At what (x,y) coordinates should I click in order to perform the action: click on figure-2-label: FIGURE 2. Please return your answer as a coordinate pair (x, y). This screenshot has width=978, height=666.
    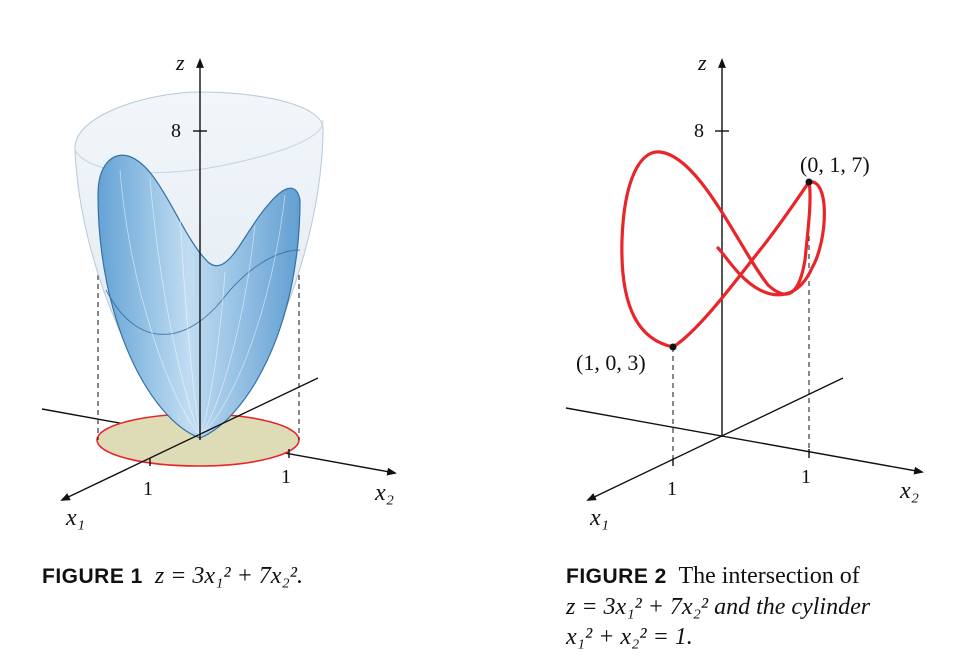
    Looking at the image, I should click on (616, 576).